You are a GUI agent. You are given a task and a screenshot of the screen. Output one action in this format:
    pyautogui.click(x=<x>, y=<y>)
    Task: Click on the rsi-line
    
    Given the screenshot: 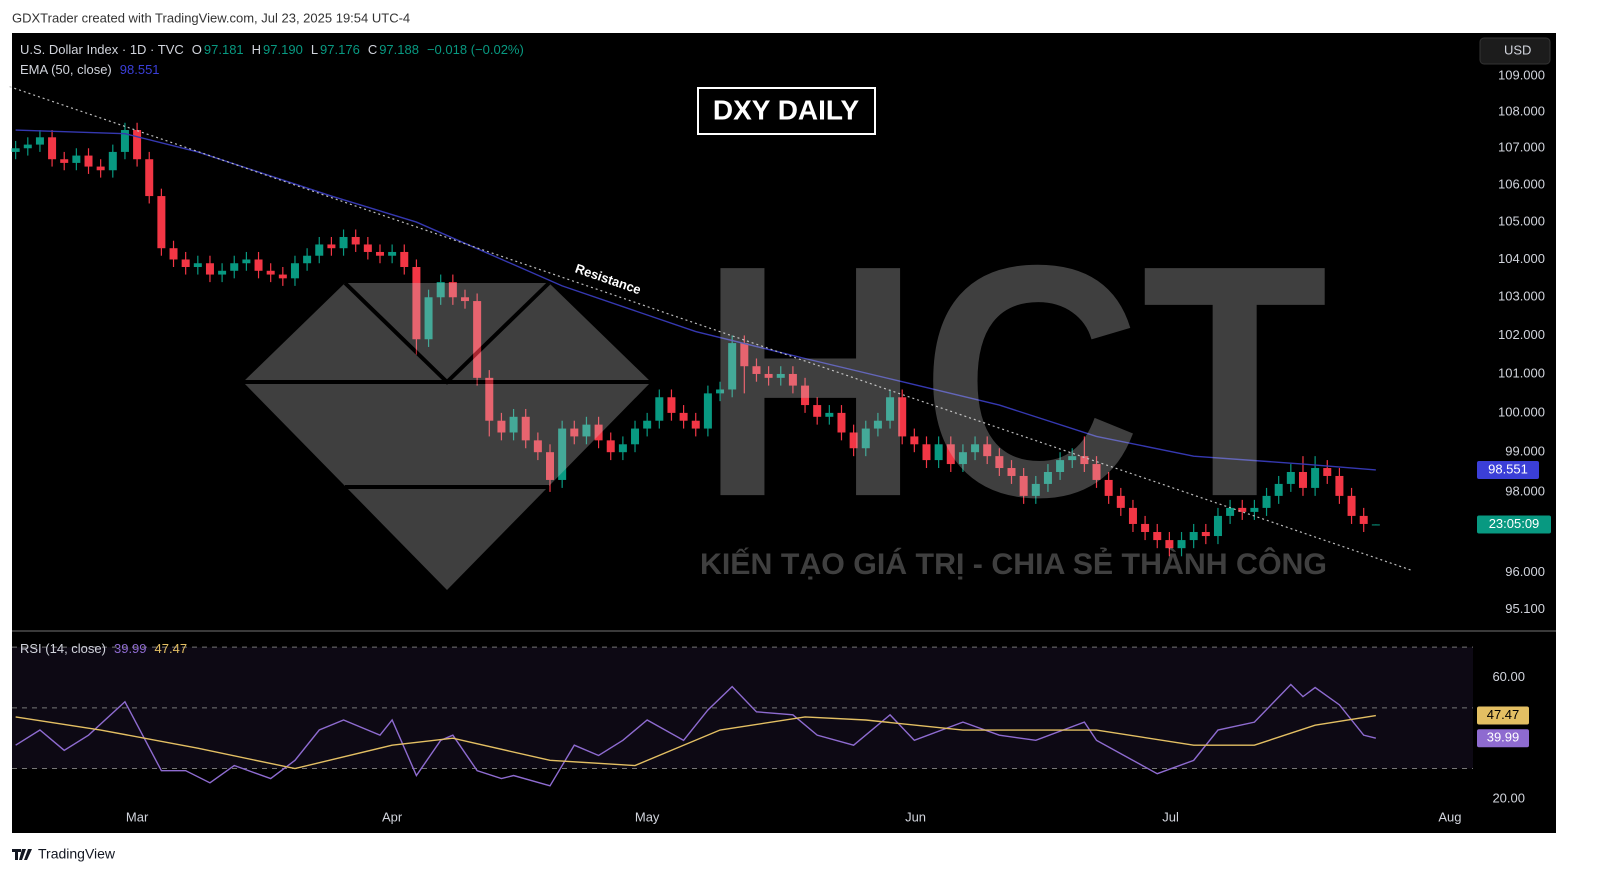 What is the action you would take?
    pyautogui.click(x=696, y=735)
    